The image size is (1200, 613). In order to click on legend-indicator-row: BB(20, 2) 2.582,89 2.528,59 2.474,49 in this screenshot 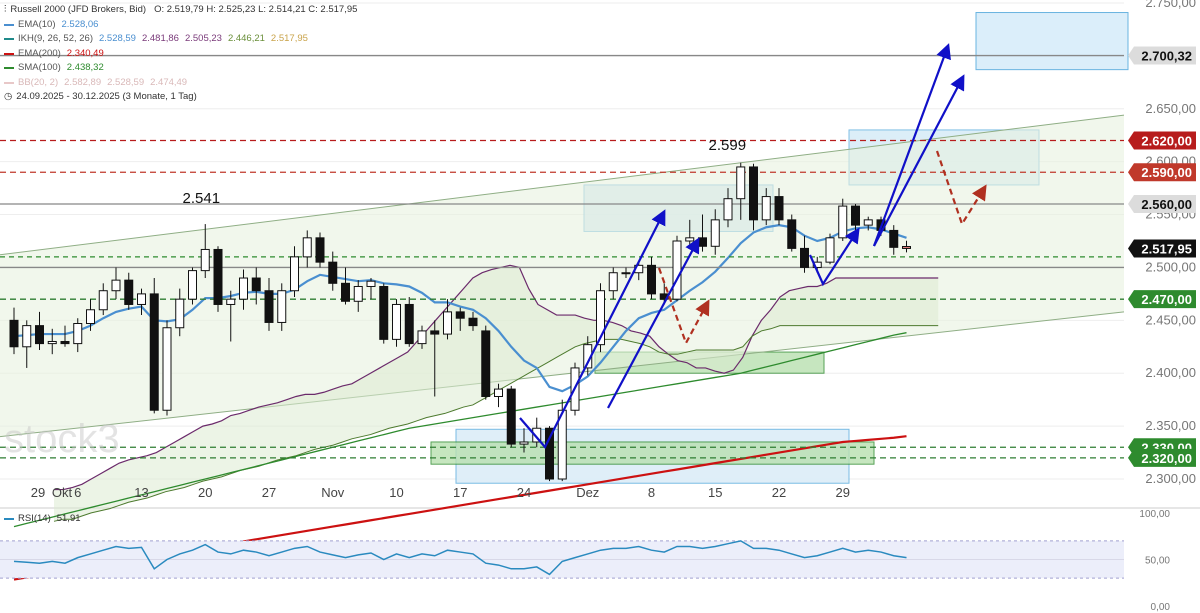, I will do `click(180, 83)`.